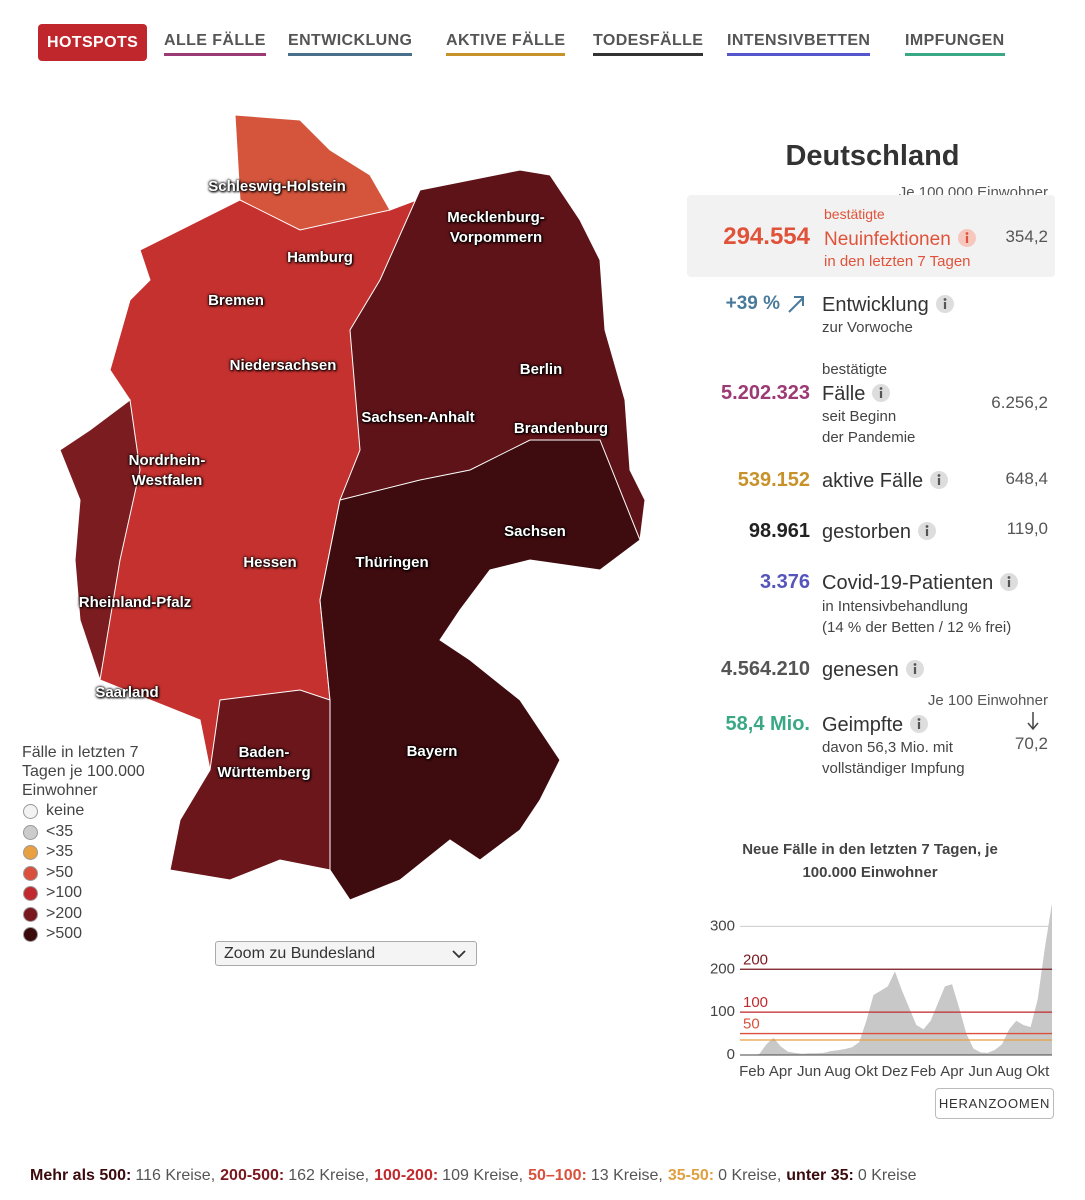  I want to click on legend-label: >50, so click(60, 872).